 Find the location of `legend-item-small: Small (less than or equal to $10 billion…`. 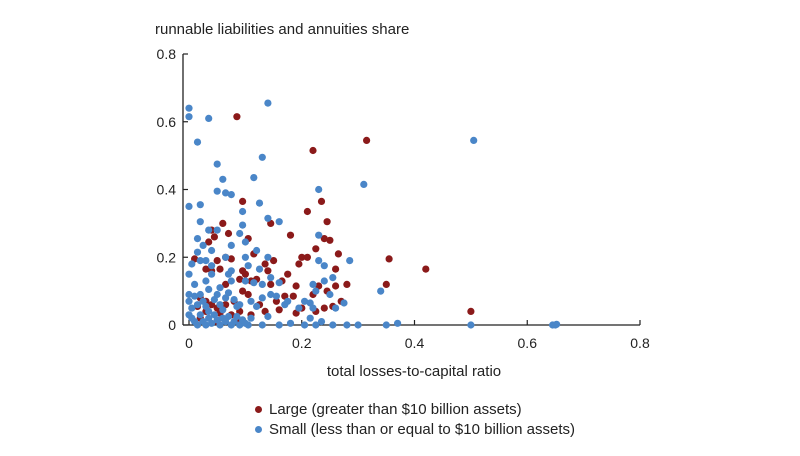

legend-item-small: Small (less than or equal to $10 billion… is located at coordinates (415, 429).